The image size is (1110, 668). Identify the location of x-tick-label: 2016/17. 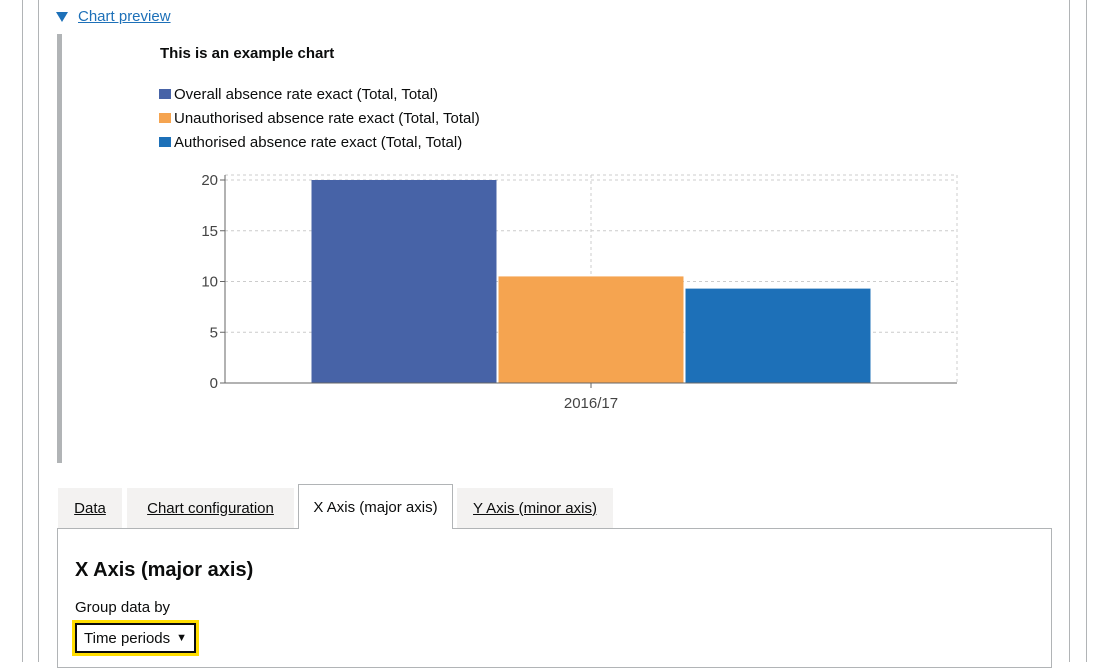
(591, 403).